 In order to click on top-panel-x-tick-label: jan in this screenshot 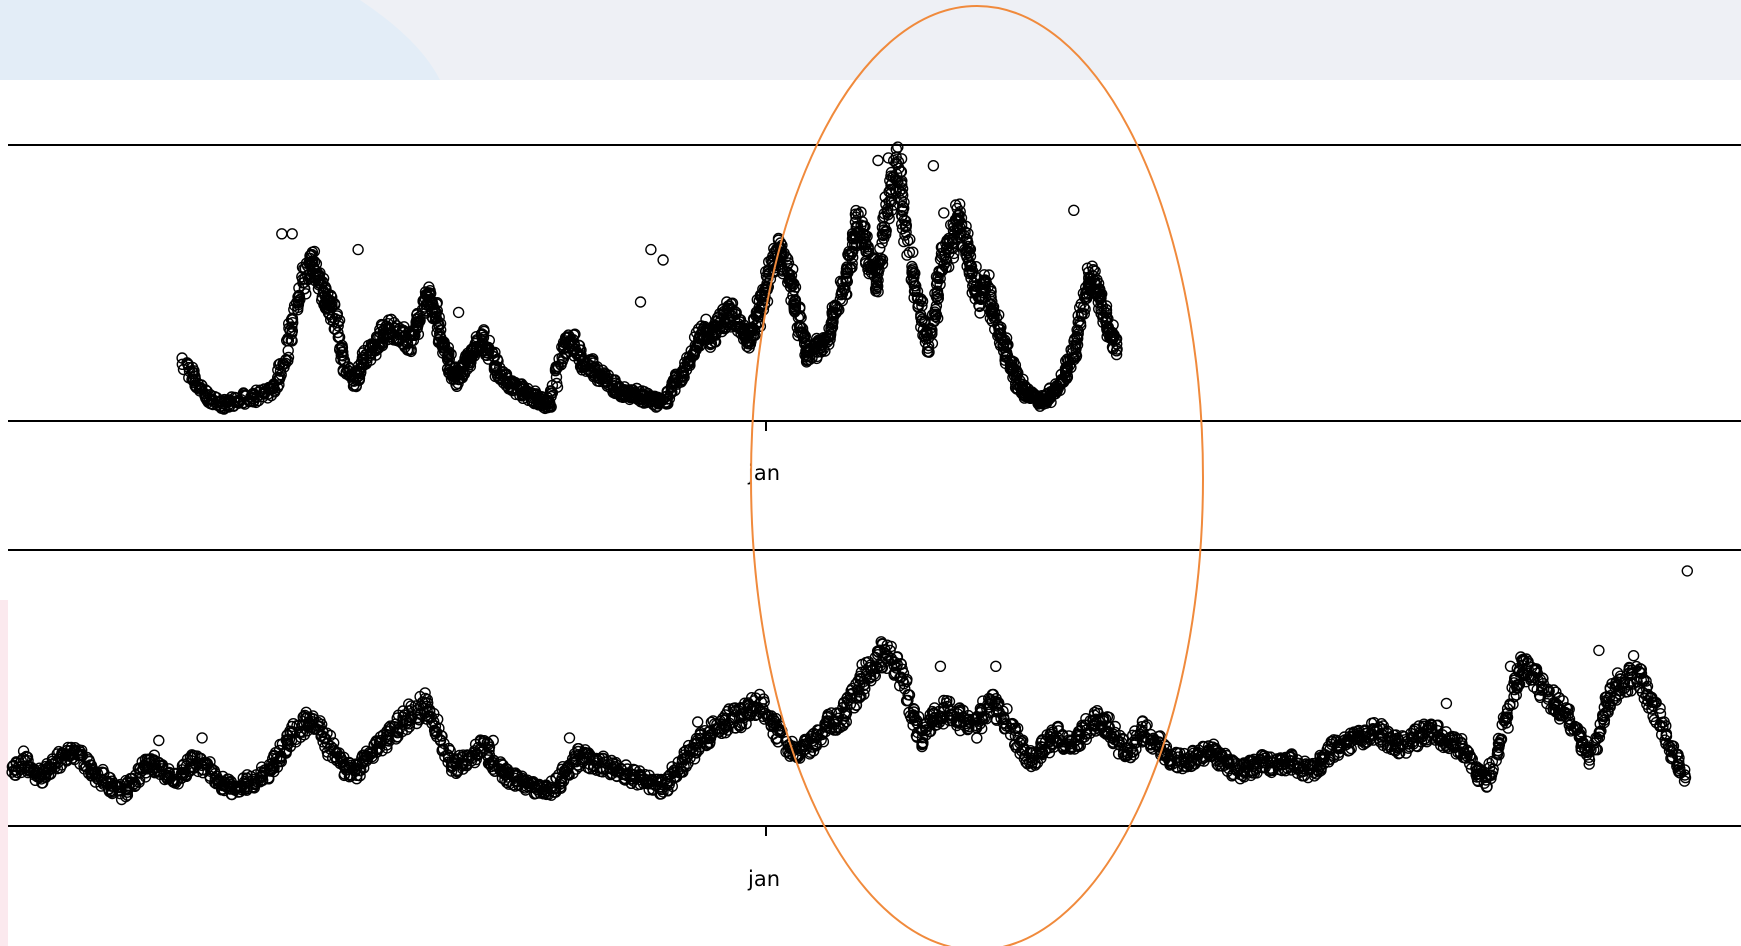, I will do `click(763, 473)`.